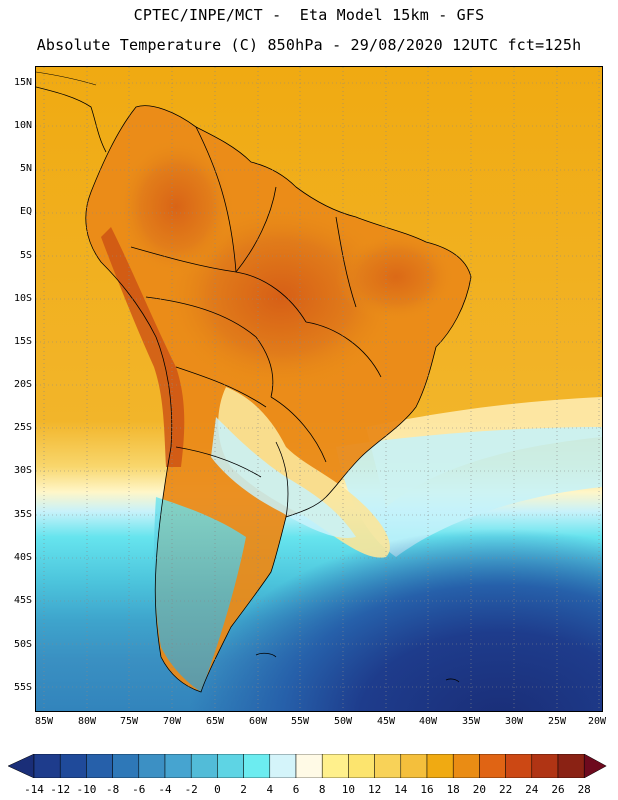  I want to click on lat-label-30s: 30S, so click(22, 470).